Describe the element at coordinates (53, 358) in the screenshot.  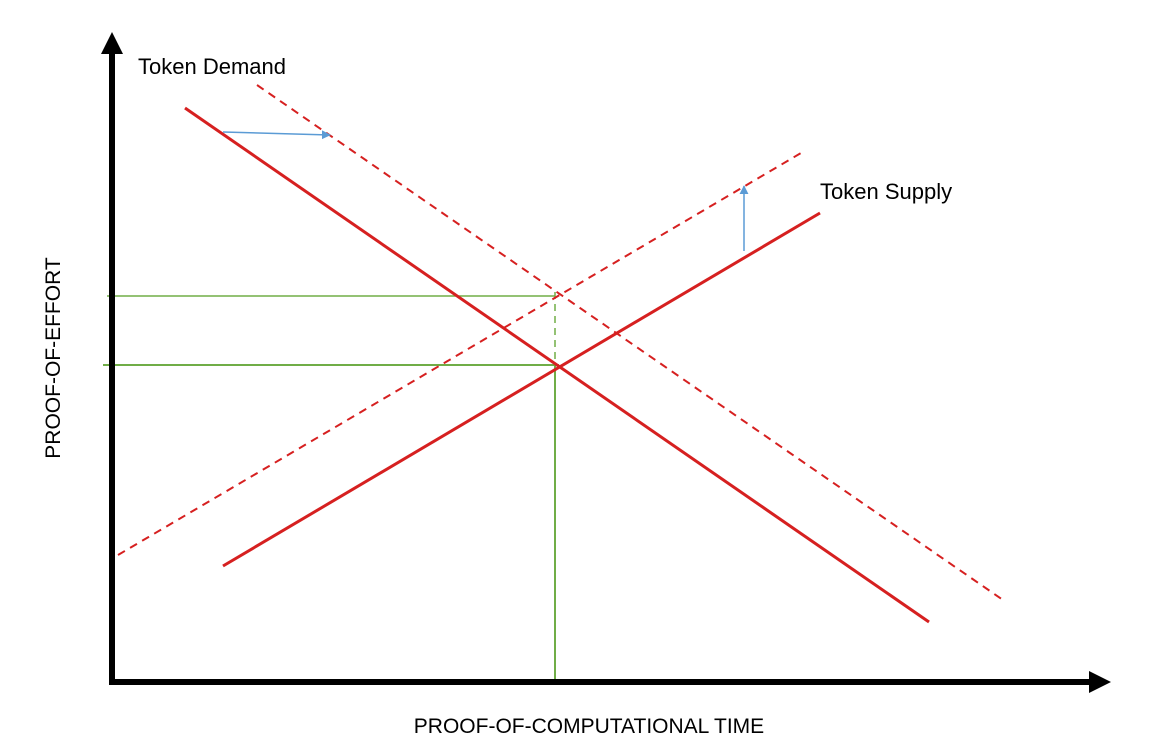
I see `y-axis-label: PROOF-OF-EFFORT` at that location.